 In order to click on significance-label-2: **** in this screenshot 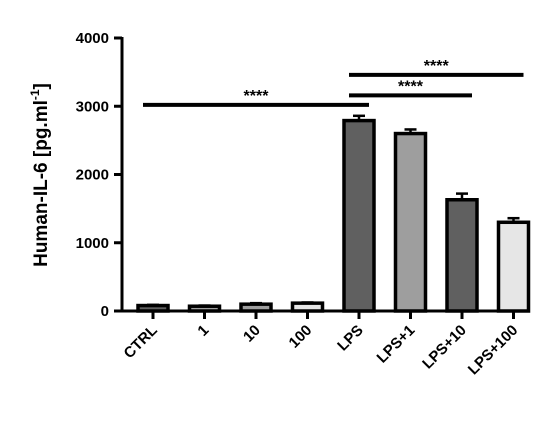, I will do `click(437, 66)`.